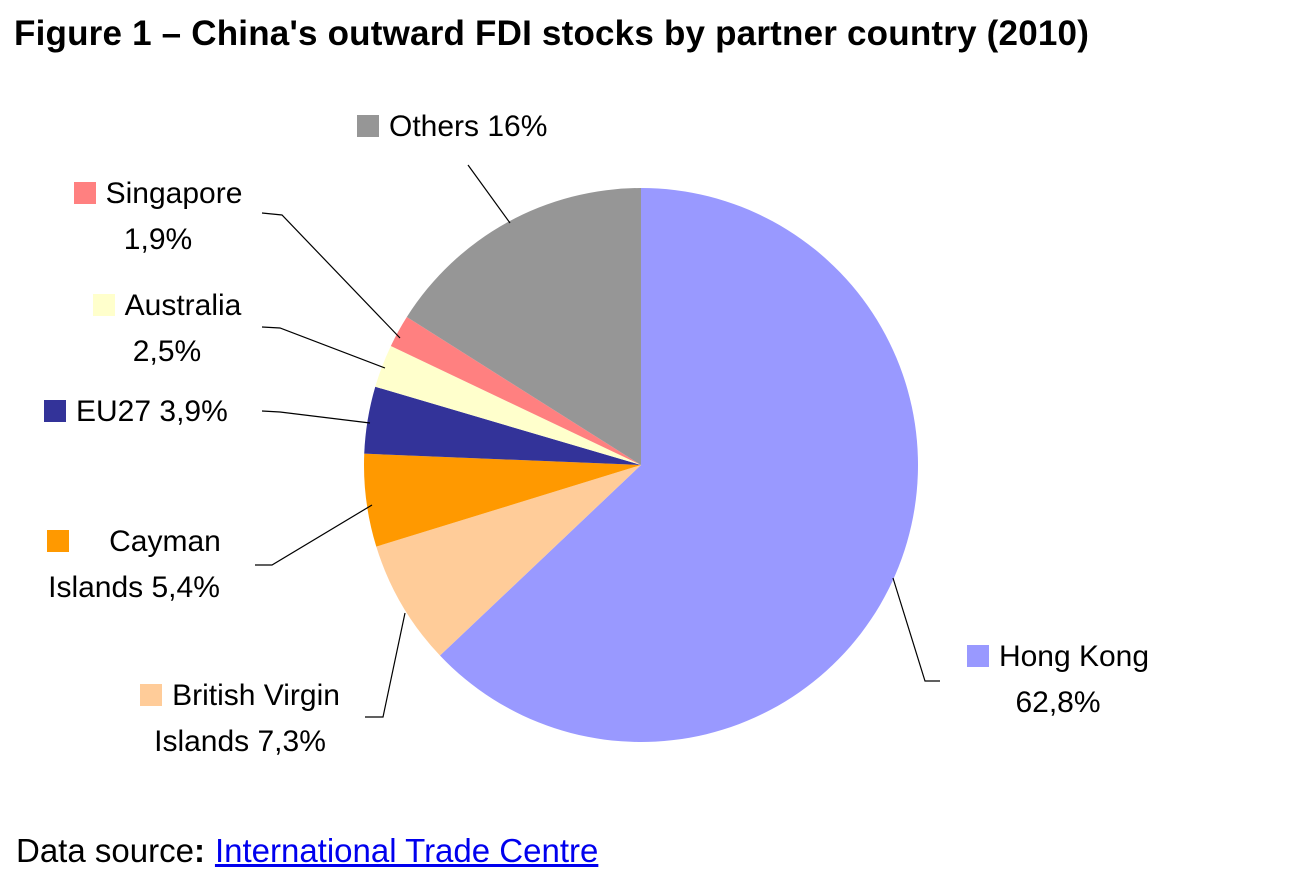  What do you see at coordinates (158, 217) in the screenshot?
I see `label-singapore: Singapore 1,9%` at bounding box center [158, 217].